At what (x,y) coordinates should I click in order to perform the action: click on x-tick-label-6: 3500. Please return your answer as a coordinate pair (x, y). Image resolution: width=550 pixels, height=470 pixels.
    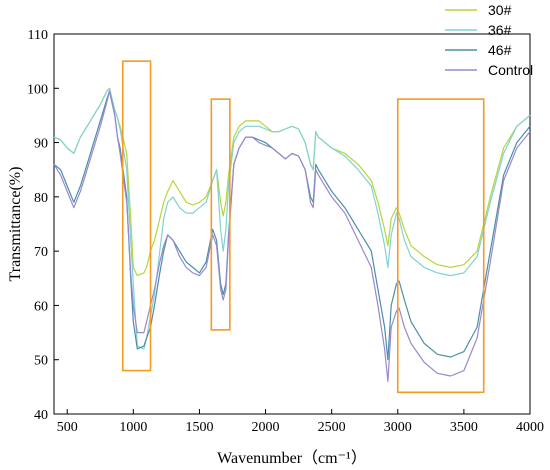
    Looking at the image, I should click on (464, 427).